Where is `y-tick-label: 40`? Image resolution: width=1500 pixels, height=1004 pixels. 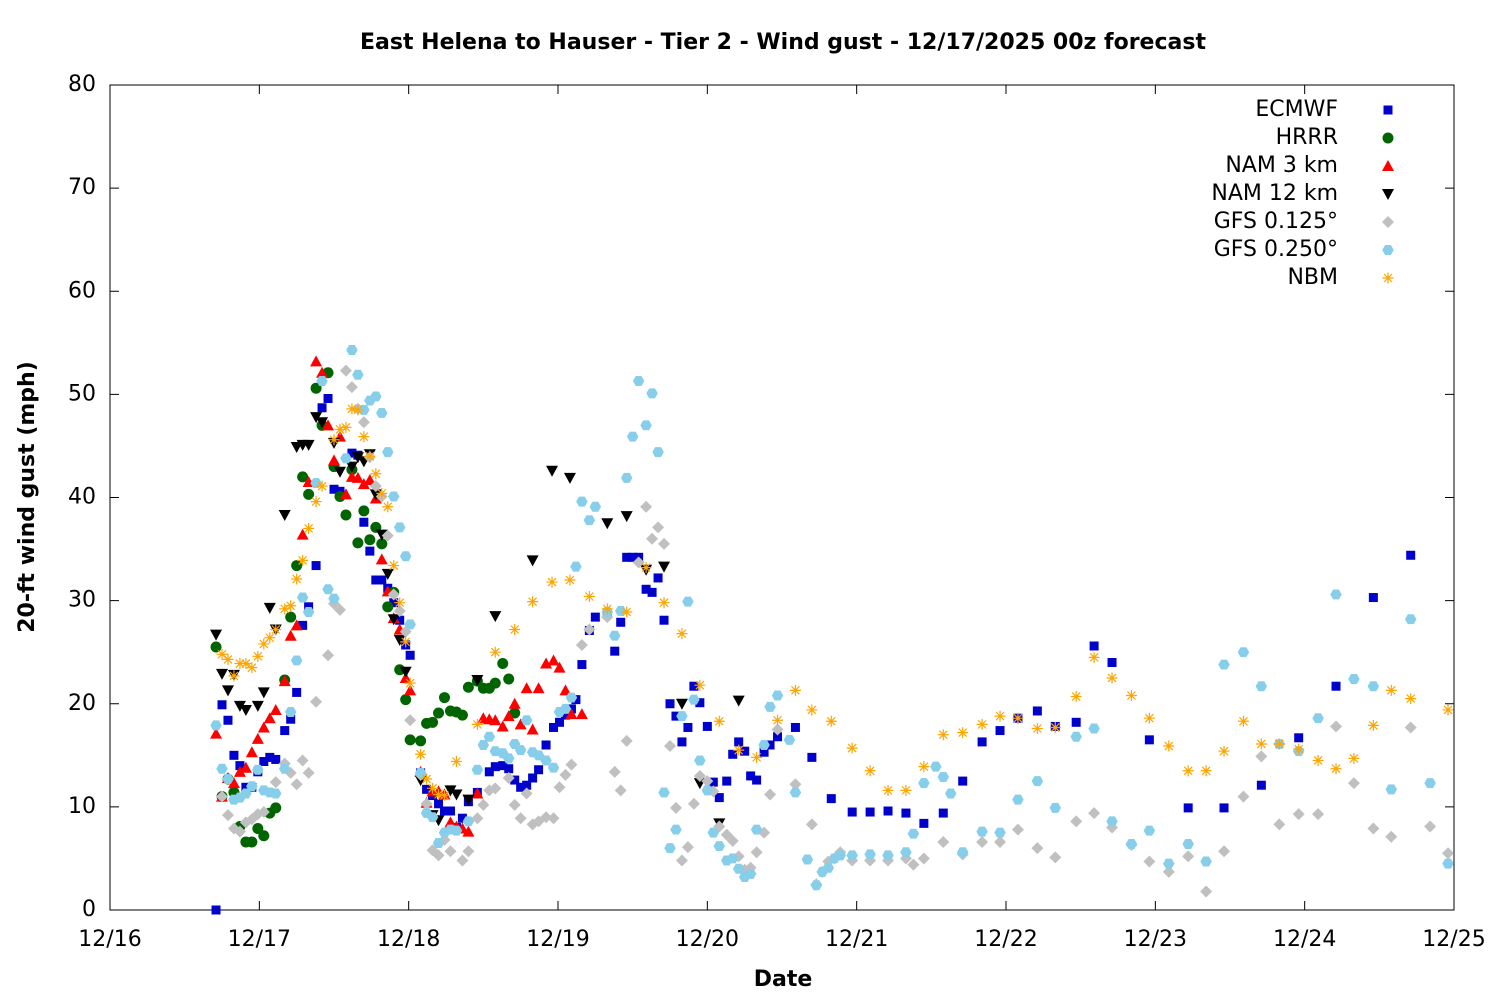
y-tick-label: 40 is located at coordinates (82, 497).